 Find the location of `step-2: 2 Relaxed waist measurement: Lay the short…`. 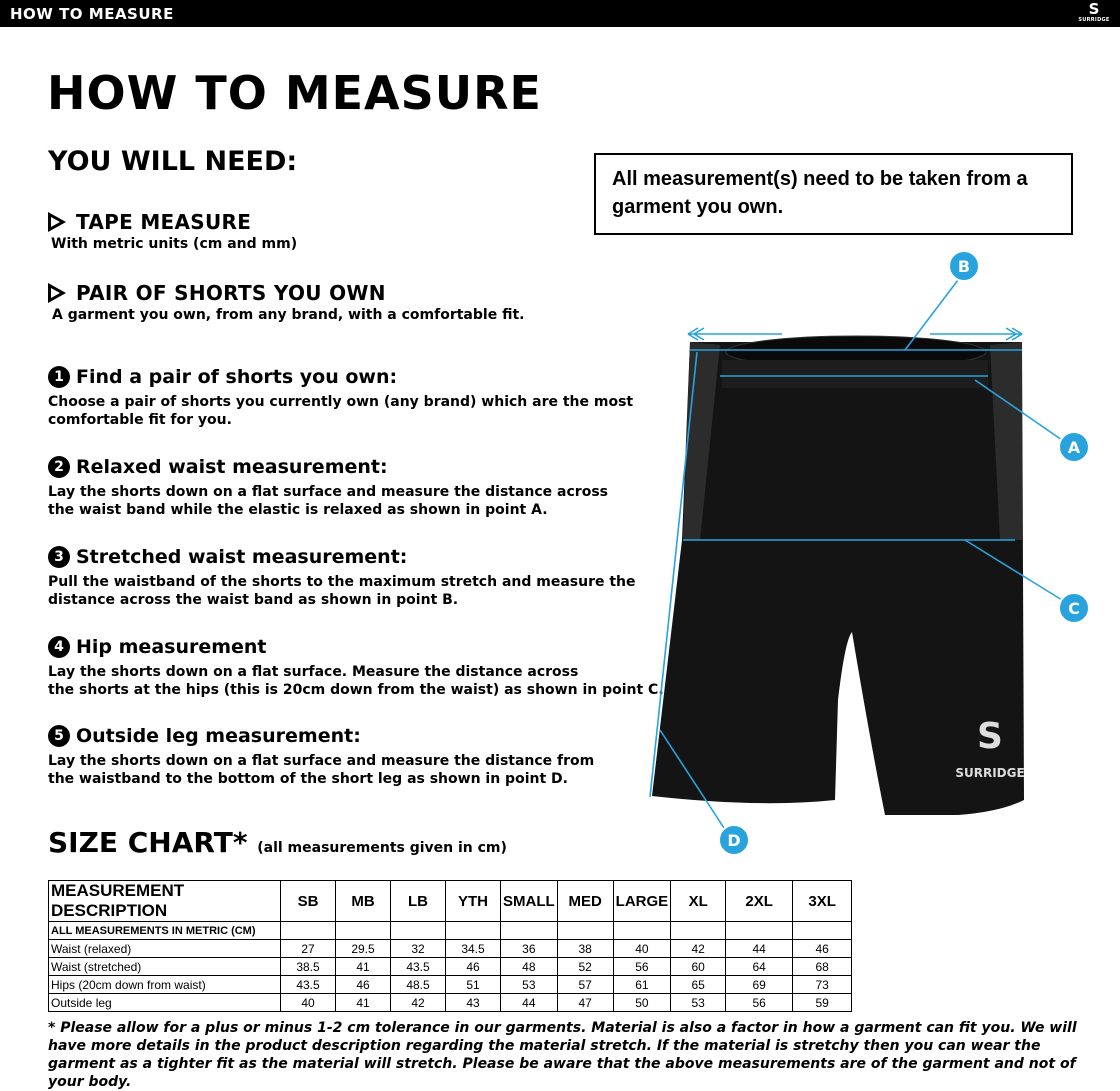

step-2: 2 Relaxed waist measurement: Lay the short… is located at coordinates (328, 487).